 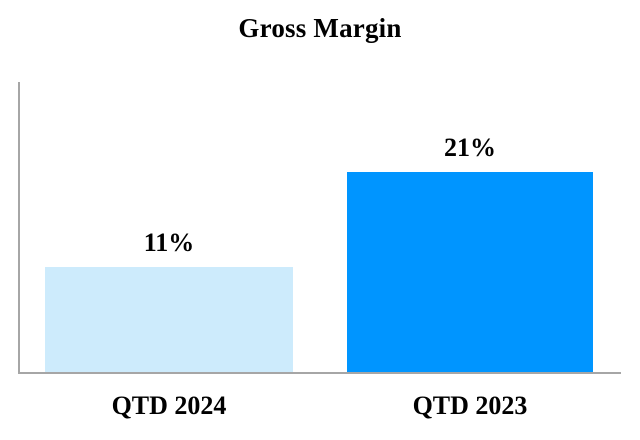 What do you see at coordinates (320, 28) in the screenshot?
I see `chart-title: Gross Margin` at bounding box center [320, 28].